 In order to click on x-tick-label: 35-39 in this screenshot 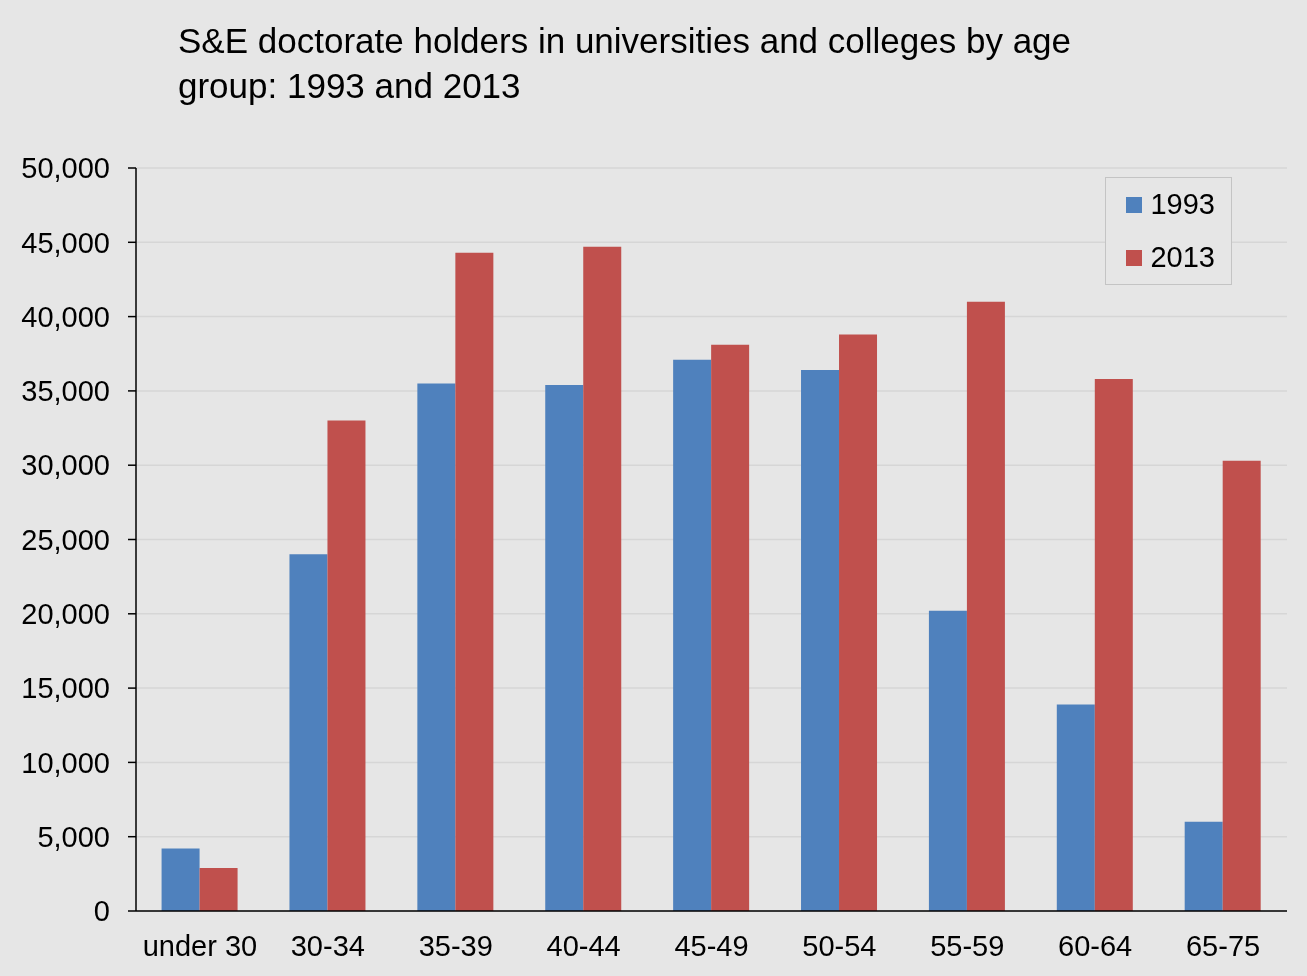, I will do `click(455, 945)`.